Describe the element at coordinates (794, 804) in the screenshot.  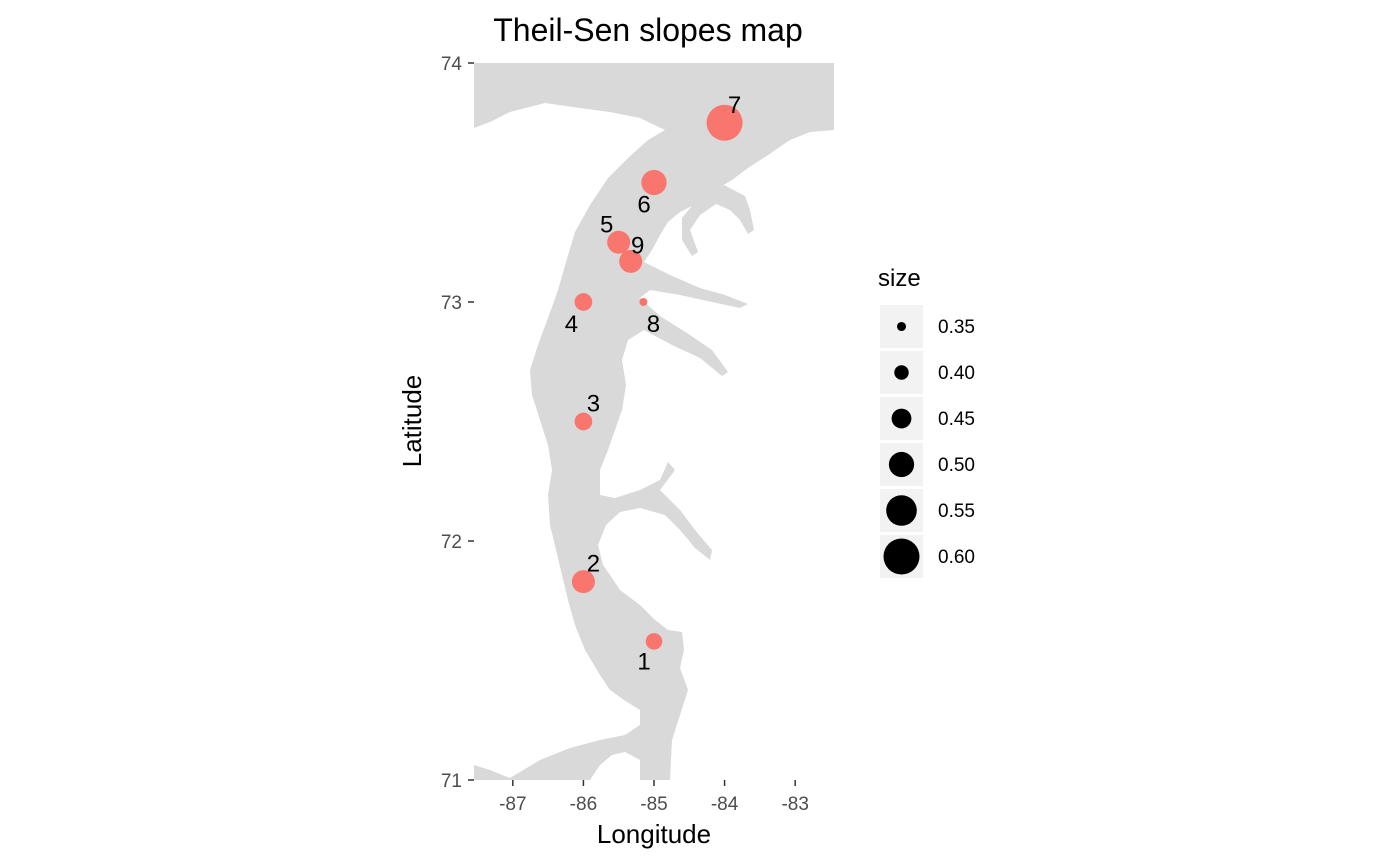
I see `x-tick-label: -83` at that location.